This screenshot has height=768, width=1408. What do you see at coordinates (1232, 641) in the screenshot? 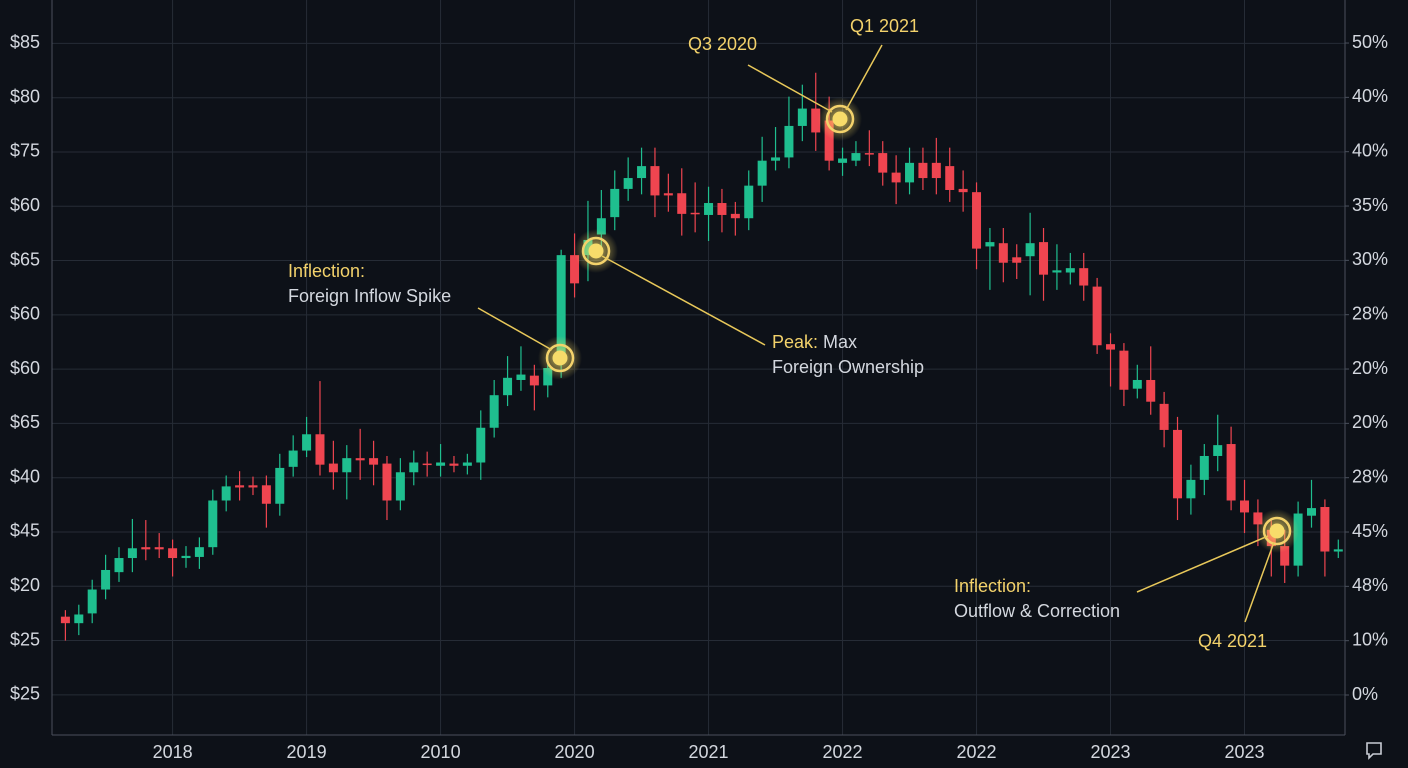
I see `annotation: Q4 2021` at bounding box center [1232, 641].